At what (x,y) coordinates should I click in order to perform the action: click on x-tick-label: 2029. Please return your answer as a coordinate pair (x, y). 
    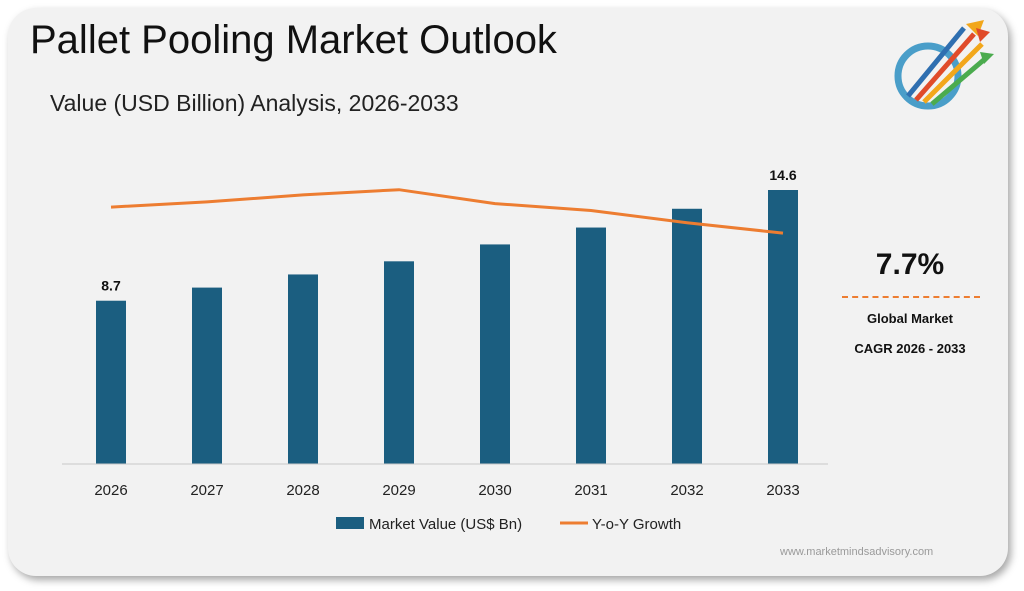
    Looking at the image, I should click on (398, 490).